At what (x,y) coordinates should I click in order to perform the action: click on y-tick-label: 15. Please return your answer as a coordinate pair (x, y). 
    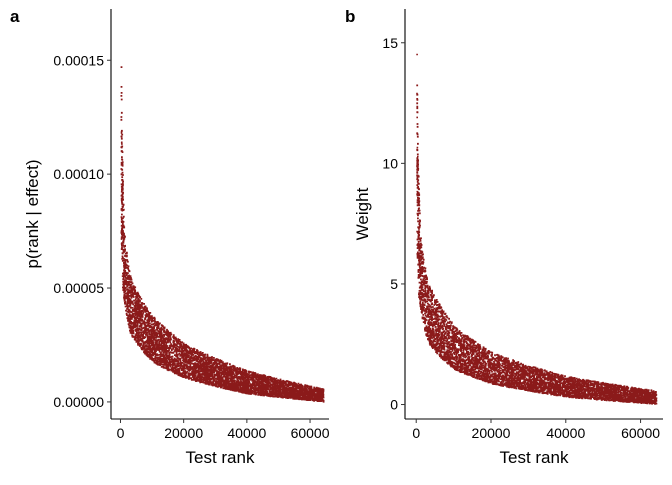
    Looking at the image, I should click on (390, 43).